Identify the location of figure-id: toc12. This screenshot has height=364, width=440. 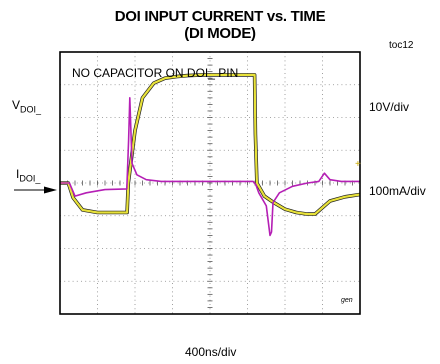
(401, 45).